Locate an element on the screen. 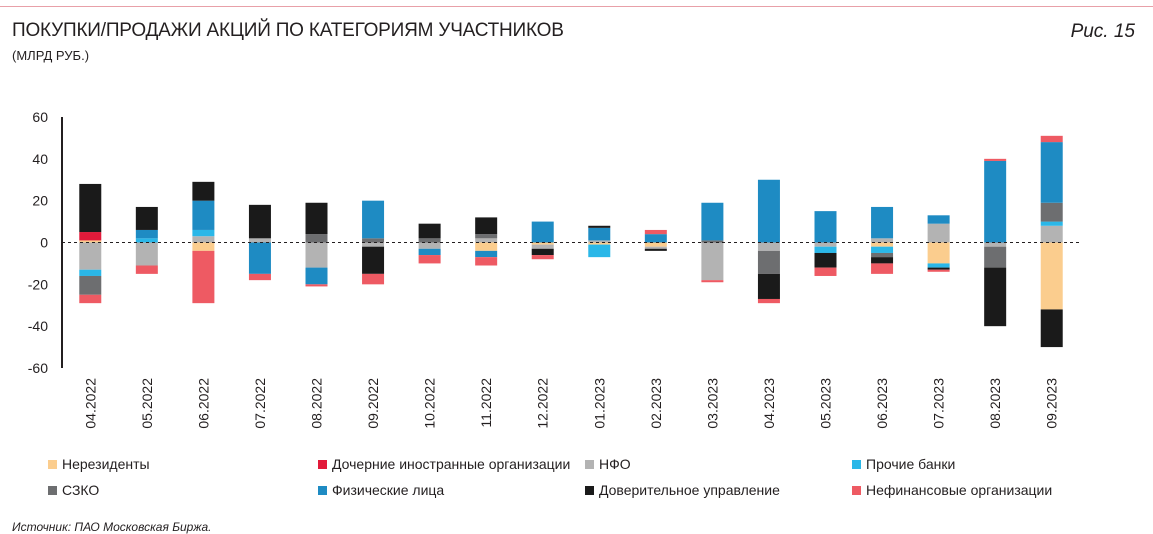  bar-07.2023-доверительное-управление is located at coordinates (938, 268).